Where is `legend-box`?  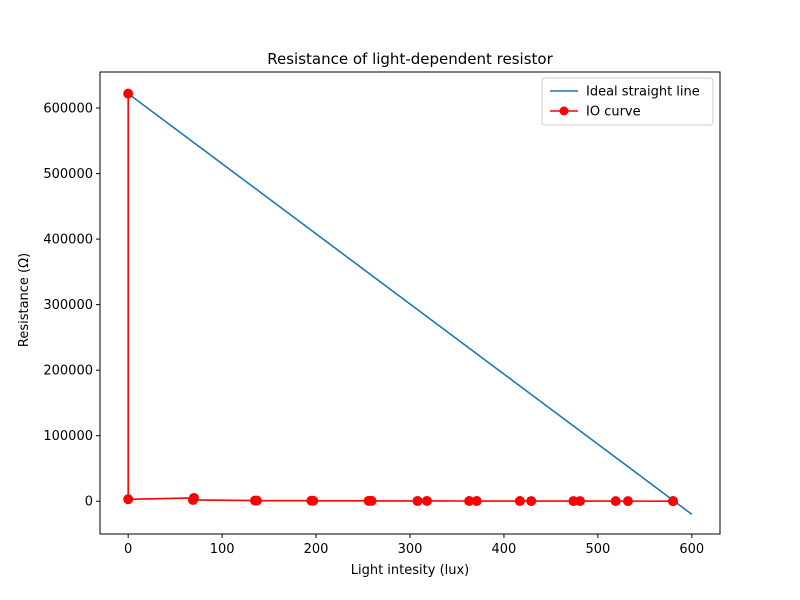 legend-box is located at coordinates (627, 101).